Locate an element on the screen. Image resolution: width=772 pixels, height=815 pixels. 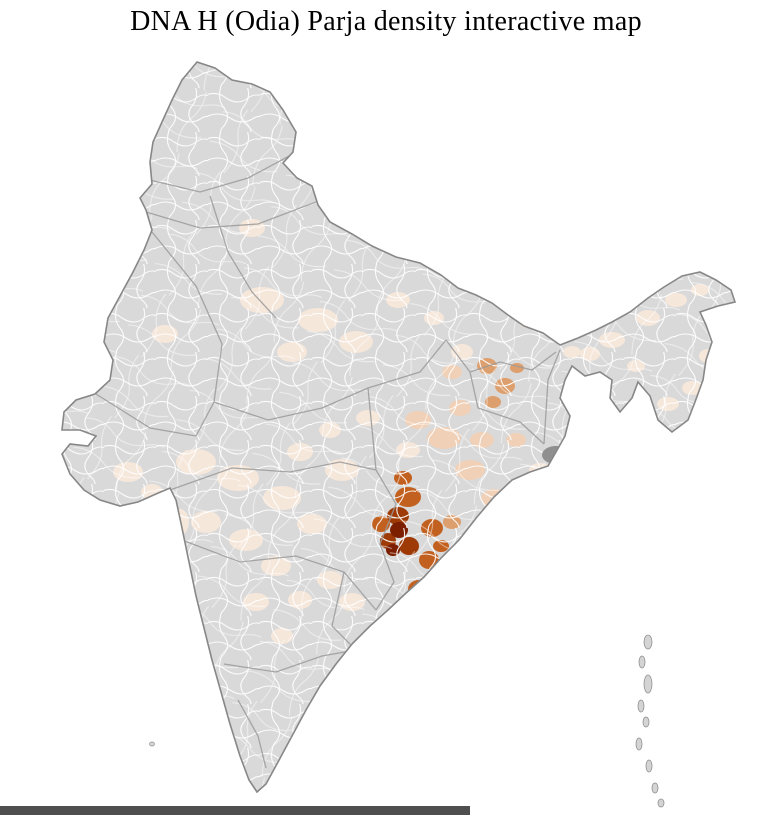
andaman-nicobar-islands is located at coordinates (650, 721).